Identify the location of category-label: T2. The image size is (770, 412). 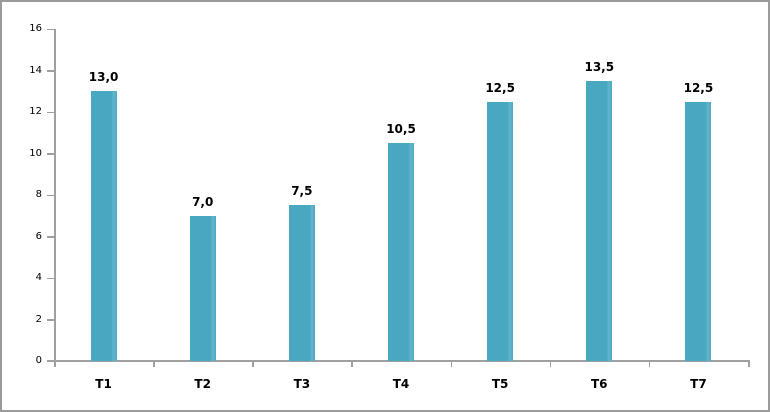
(202, 384).